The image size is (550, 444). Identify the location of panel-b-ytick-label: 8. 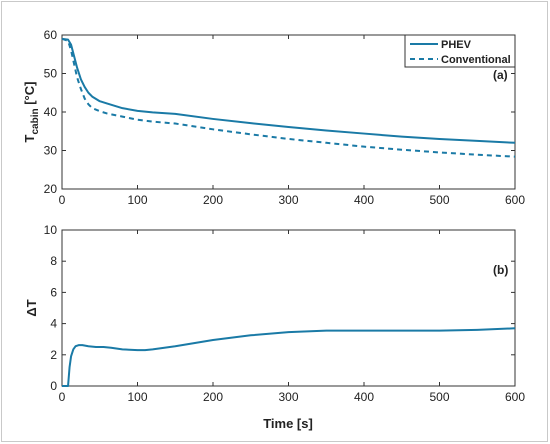
(53, 261).